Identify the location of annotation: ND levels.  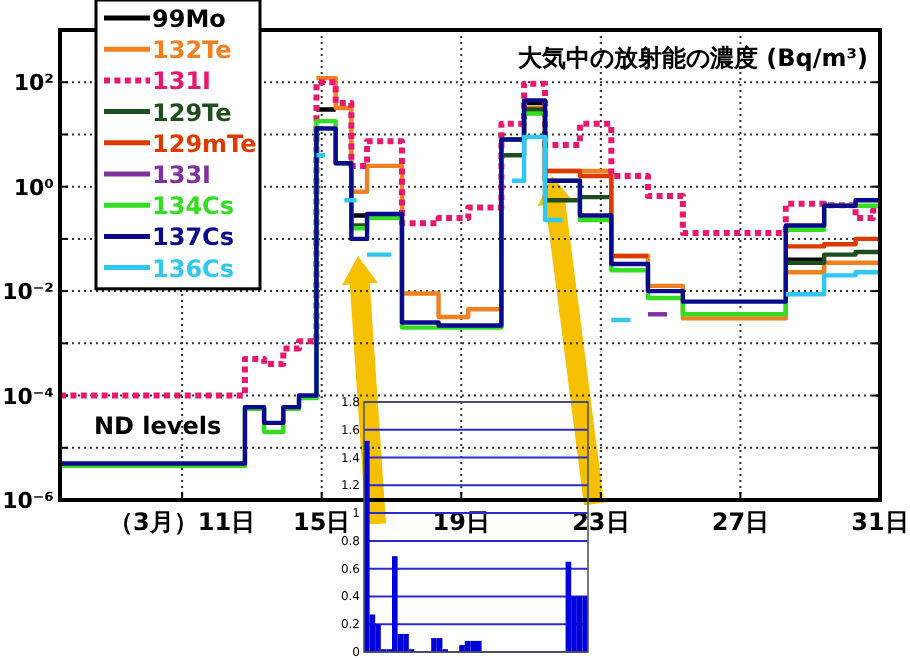
(158, 426).